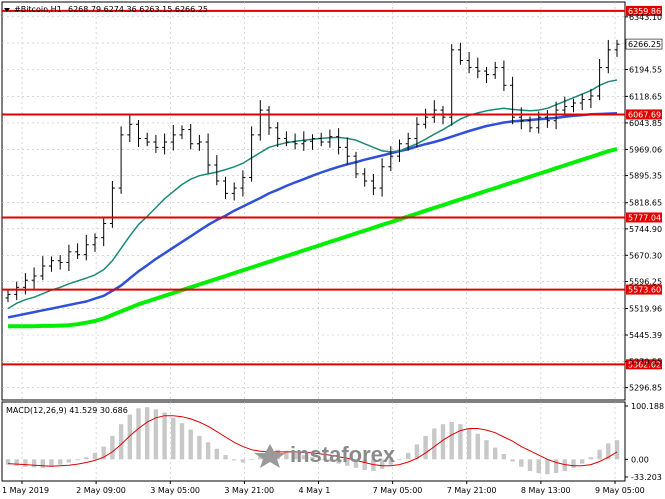 The image size is (665, 499). I want to click on macd-tick-label: 100.188, so click(647, 406).